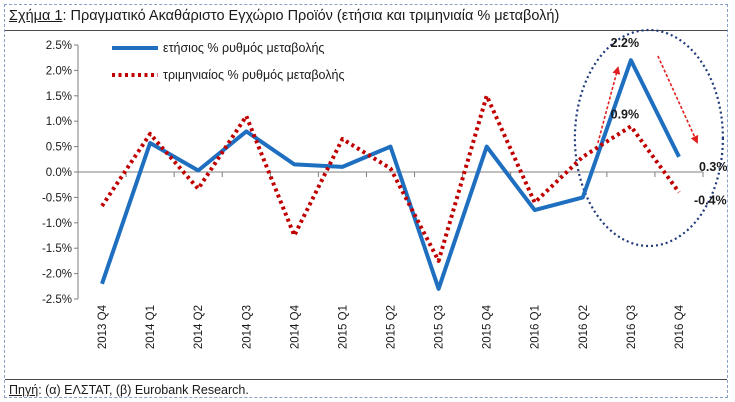 This screenshot has height=402, width=735. What do you see at coordinates (57, 275) in the screenshot?
I see `y-tick-label: -2.0%` at bounding box center [57, 275].